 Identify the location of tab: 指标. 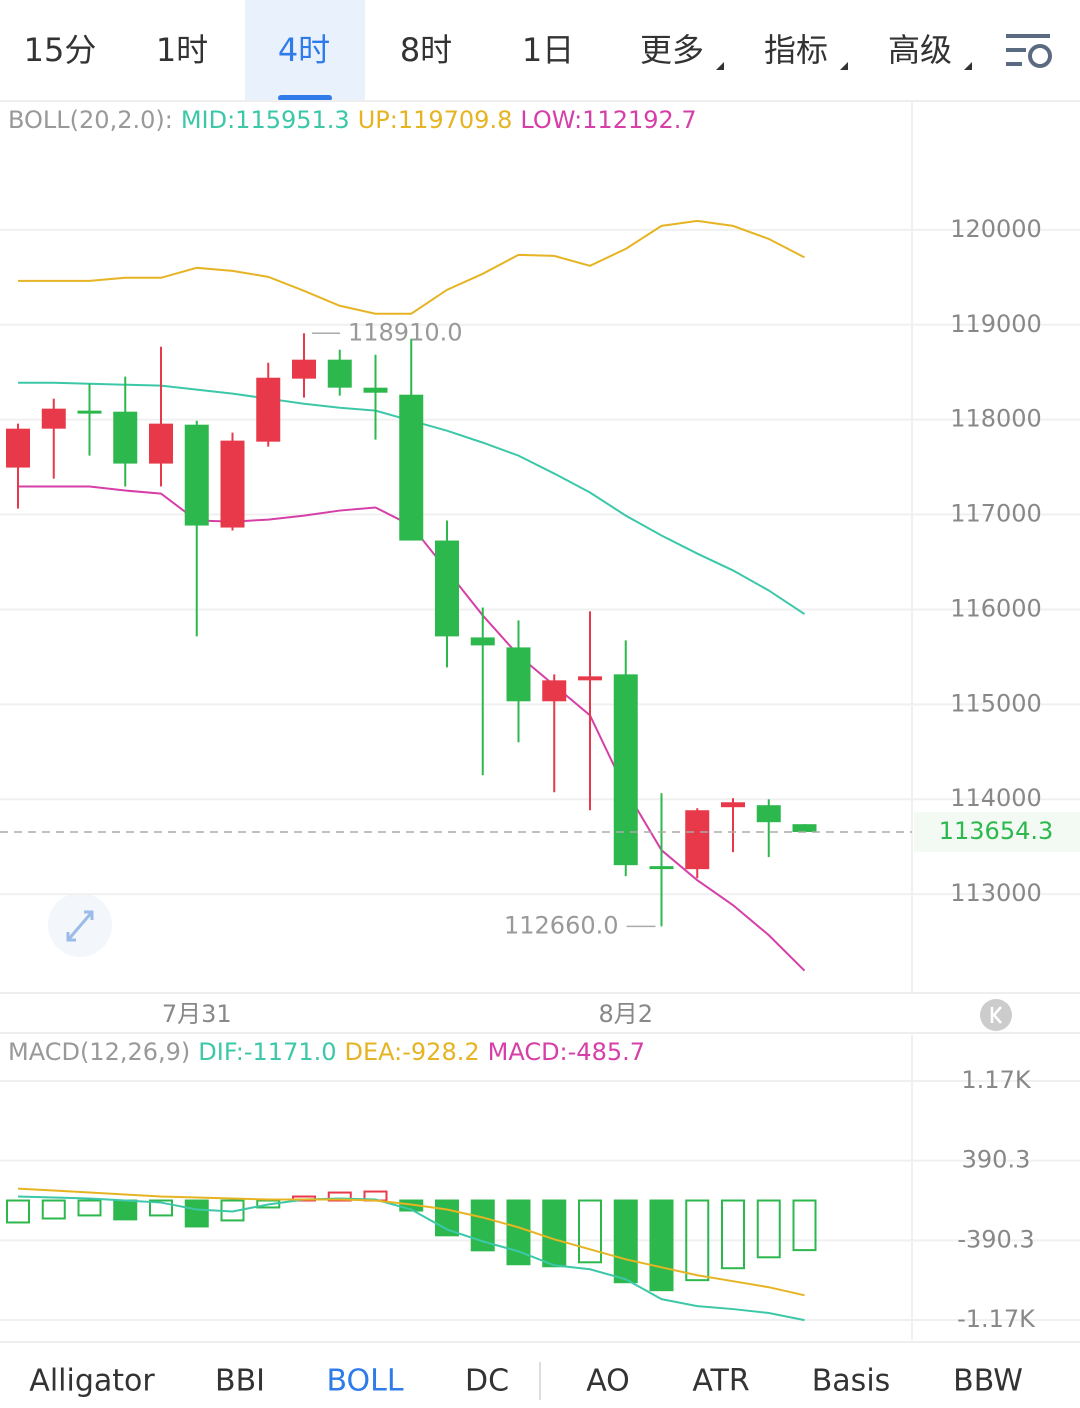
(796, 50).